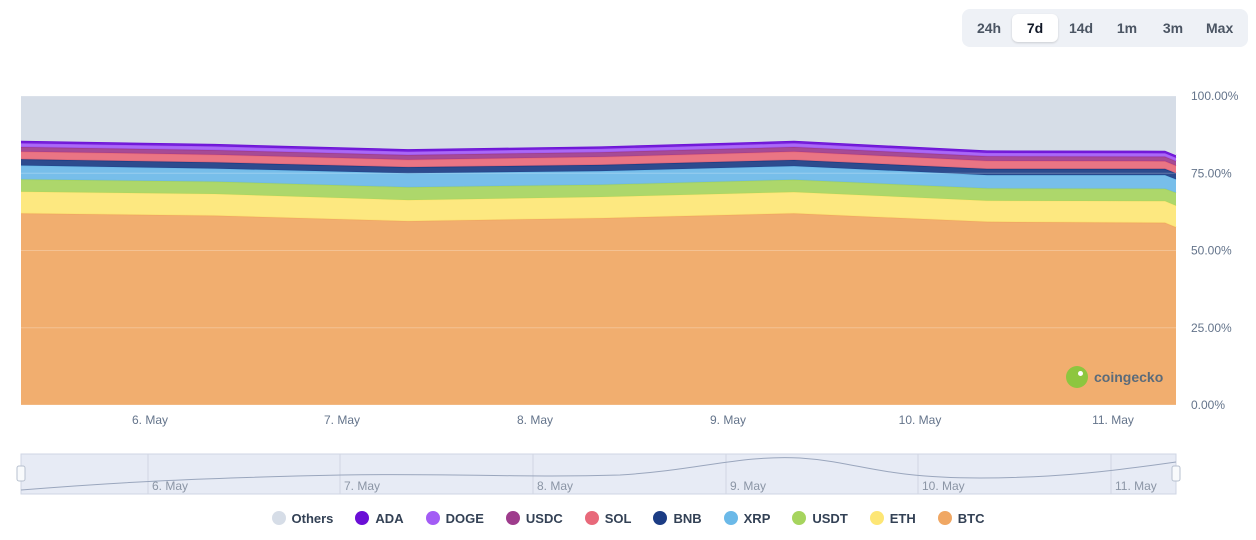 The image size is (1256, 540). What do you see at coordinates (1220, 28) in the screenshot?
I see `range-max-button: Max` at bounding box center [1220, 28].